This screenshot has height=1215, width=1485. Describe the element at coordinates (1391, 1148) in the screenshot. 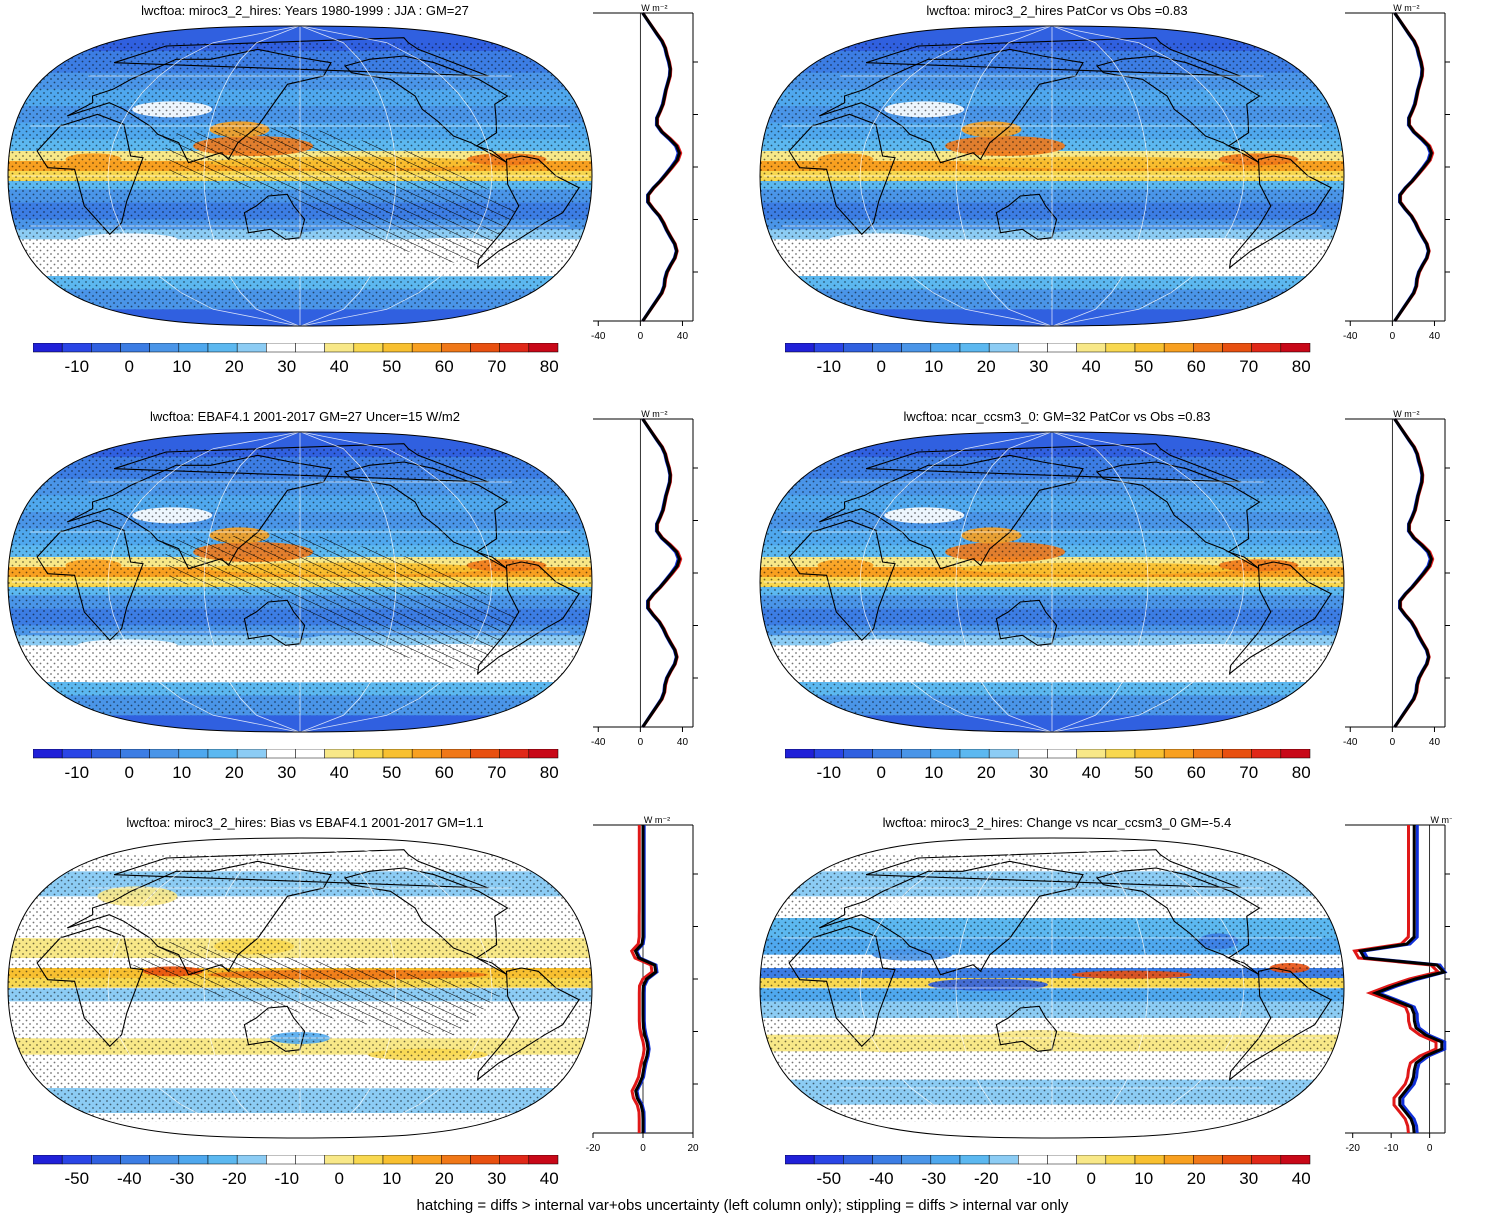

I see `profile-value-label: -10` at that location.